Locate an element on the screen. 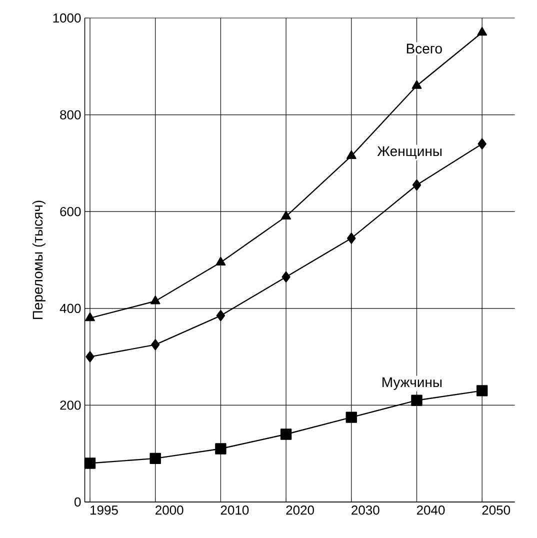 This screenshot has width=537, height=538. x-tick-label: 2040 is located at coordinates (430, 510).